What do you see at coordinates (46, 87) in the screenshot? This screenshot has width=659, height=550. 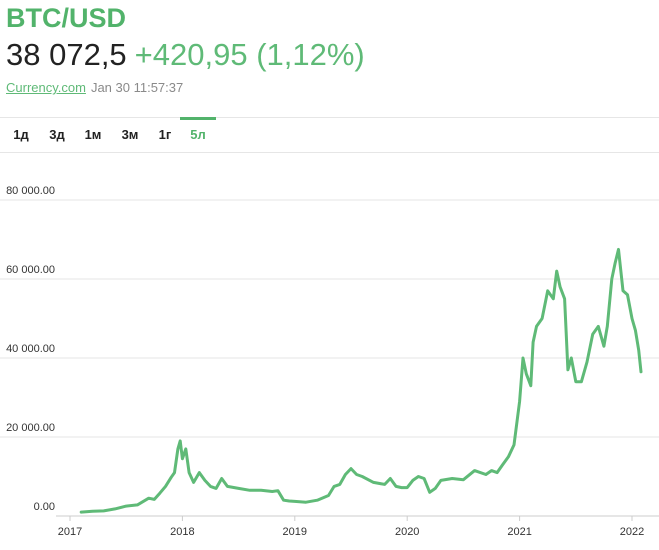 I see `source-link: Currency.com` at bounding box center [46, 87].